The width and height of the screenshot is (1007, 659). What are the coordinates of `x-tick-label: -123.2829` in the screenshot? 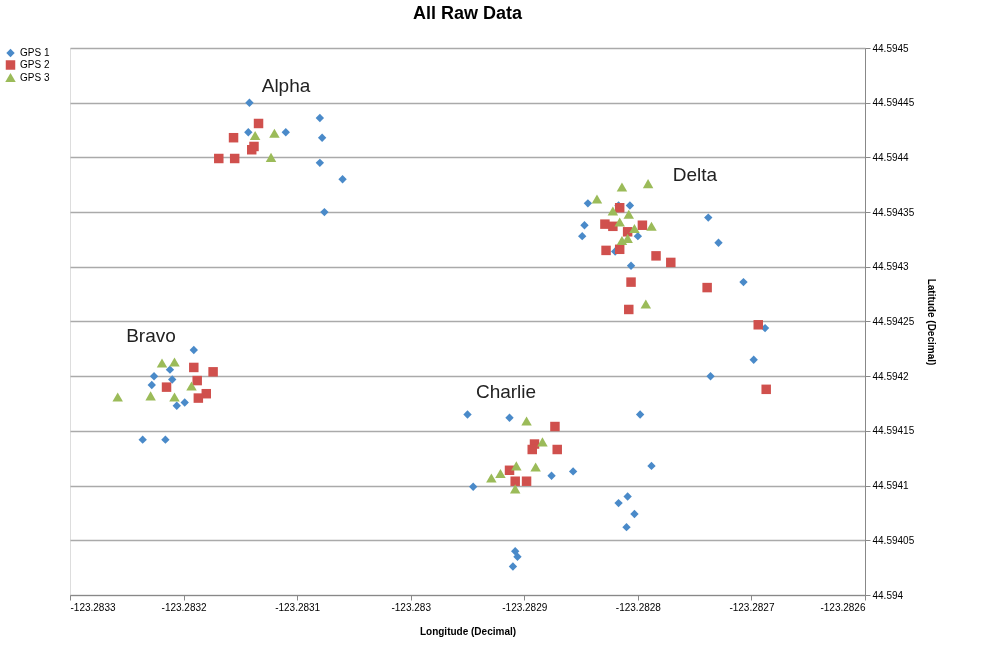 It's located at (525, 607).